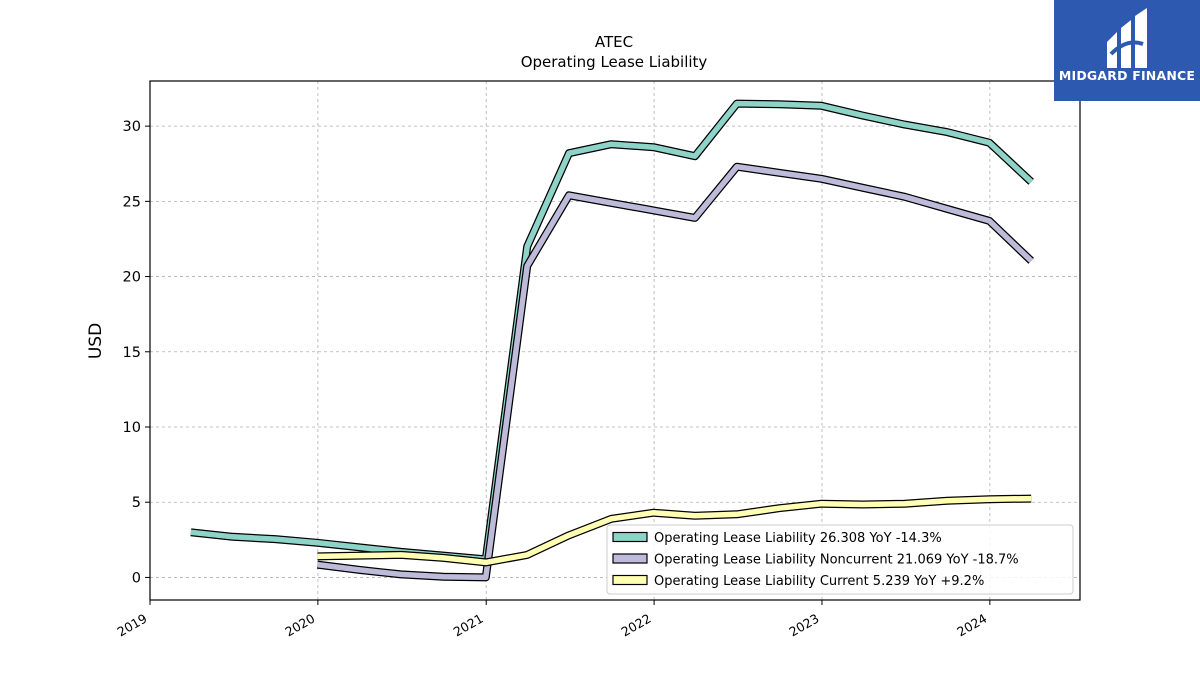  I want to click on y-tick-label: 5, so click(136, 503).